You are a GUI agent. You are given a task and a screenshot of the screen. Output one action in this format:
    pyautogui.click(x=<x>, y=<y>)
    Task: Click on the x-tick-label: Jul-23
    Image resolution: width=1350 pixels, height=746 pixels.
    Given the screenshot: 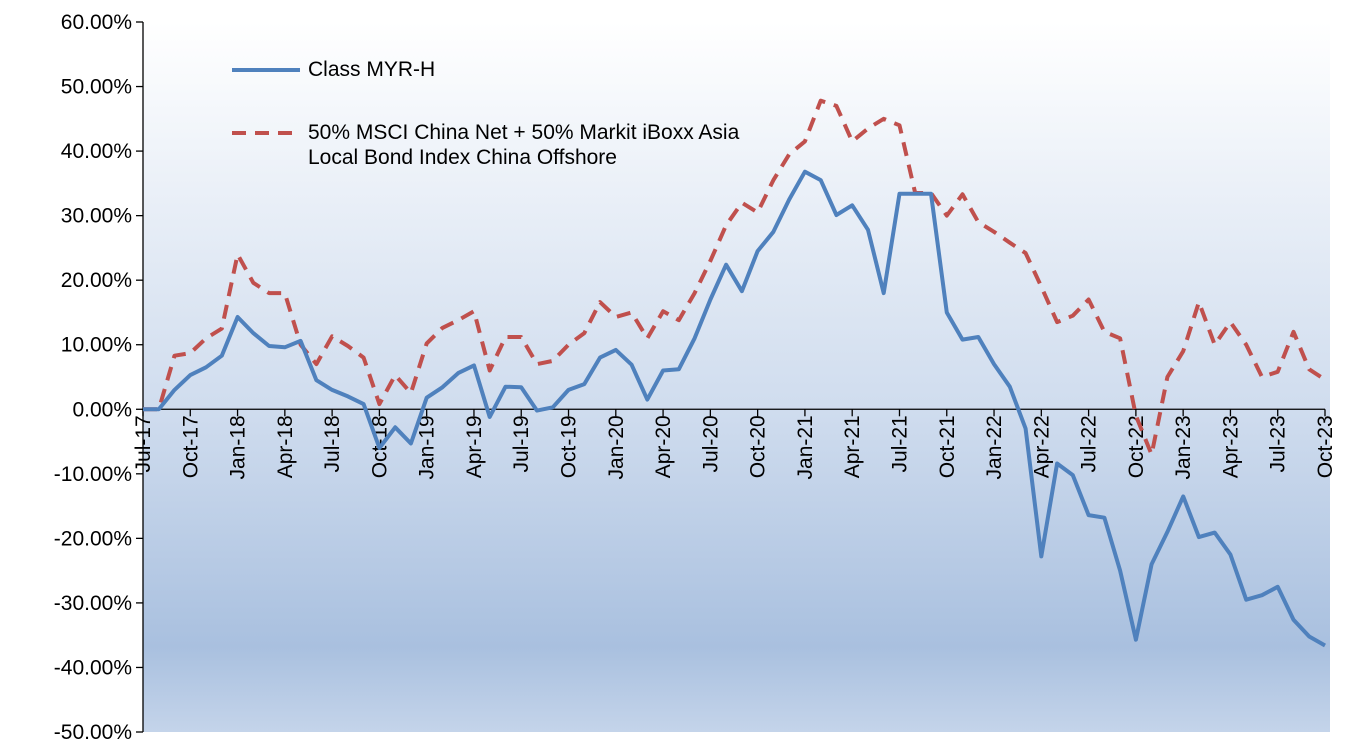 What is the action you would take?
    pyautogui.click(x=1278, y=443)
    